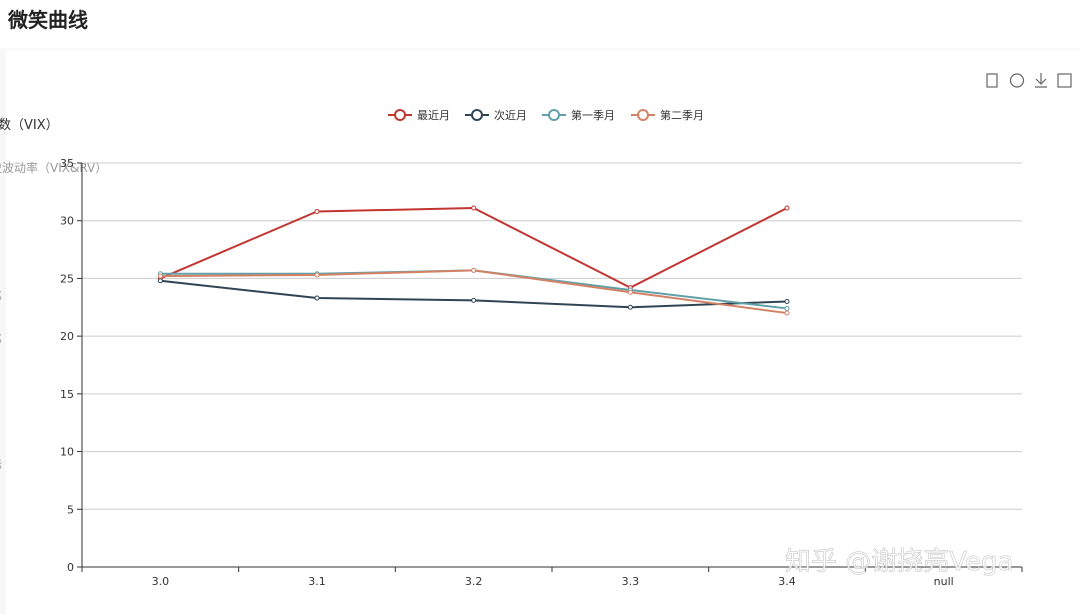 The width and height of the screenshot is (1080, 614). I want to click on x-tick-label: 3.4, so click(787, 581).